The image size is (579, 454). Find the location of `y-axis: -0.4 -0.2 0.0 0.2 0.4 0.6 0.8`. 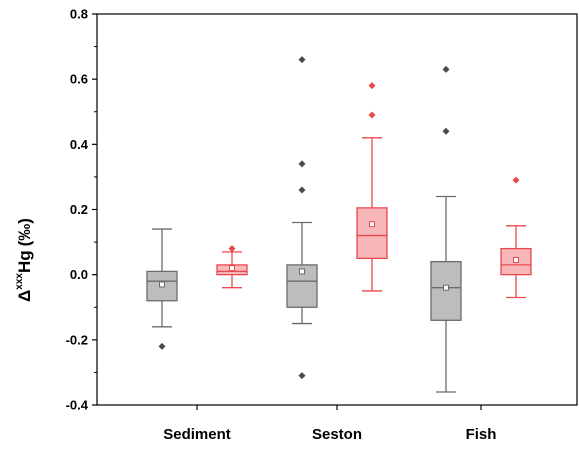

y-axis: -0.4 -0.2 0.0 0.2 0.4 0.6 0.8 is located at coordinates (81, 210).